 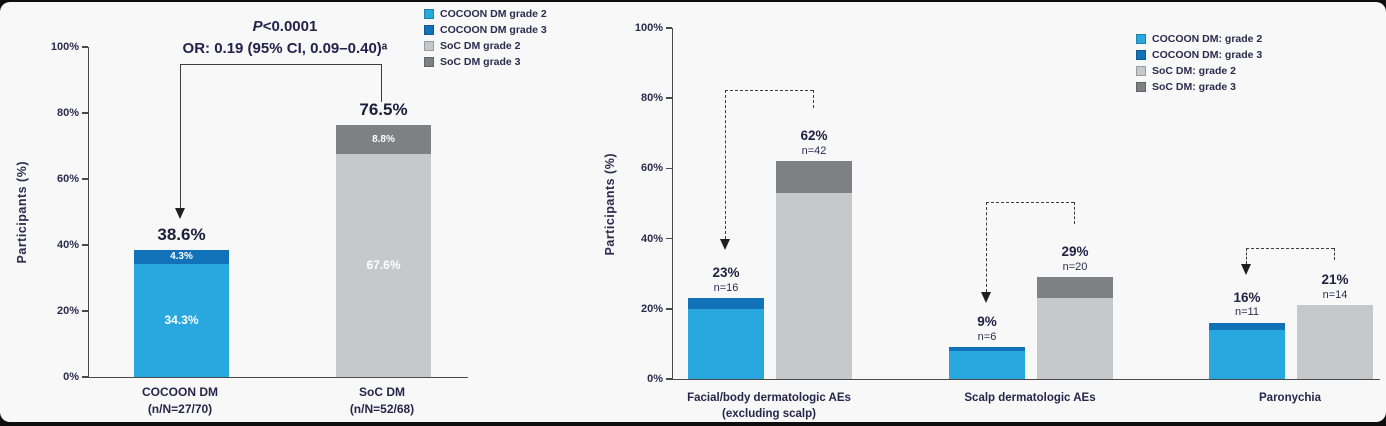 What do you see at coordinates (1199, 87) in the screenshot?
I see `legend-item: SoC DM: grade 3` at bounding box center [1199, 87].